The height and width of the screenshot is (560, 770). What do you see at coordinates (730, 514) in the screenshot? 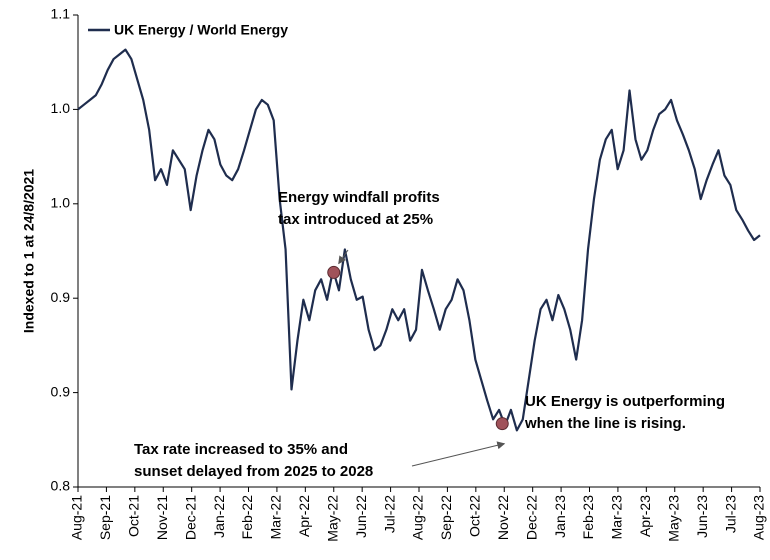
I see `x-tick-label: Jul-23` at bounding box center [730, 514].